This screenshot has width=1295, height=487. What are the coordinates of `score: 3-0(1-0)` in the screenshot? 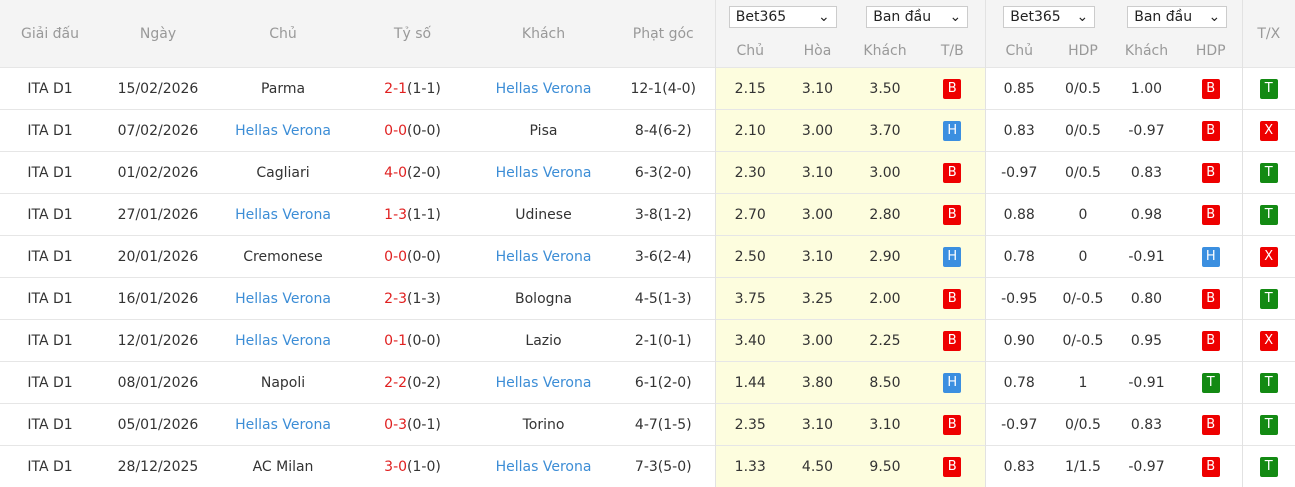 It's located at (412, 466).